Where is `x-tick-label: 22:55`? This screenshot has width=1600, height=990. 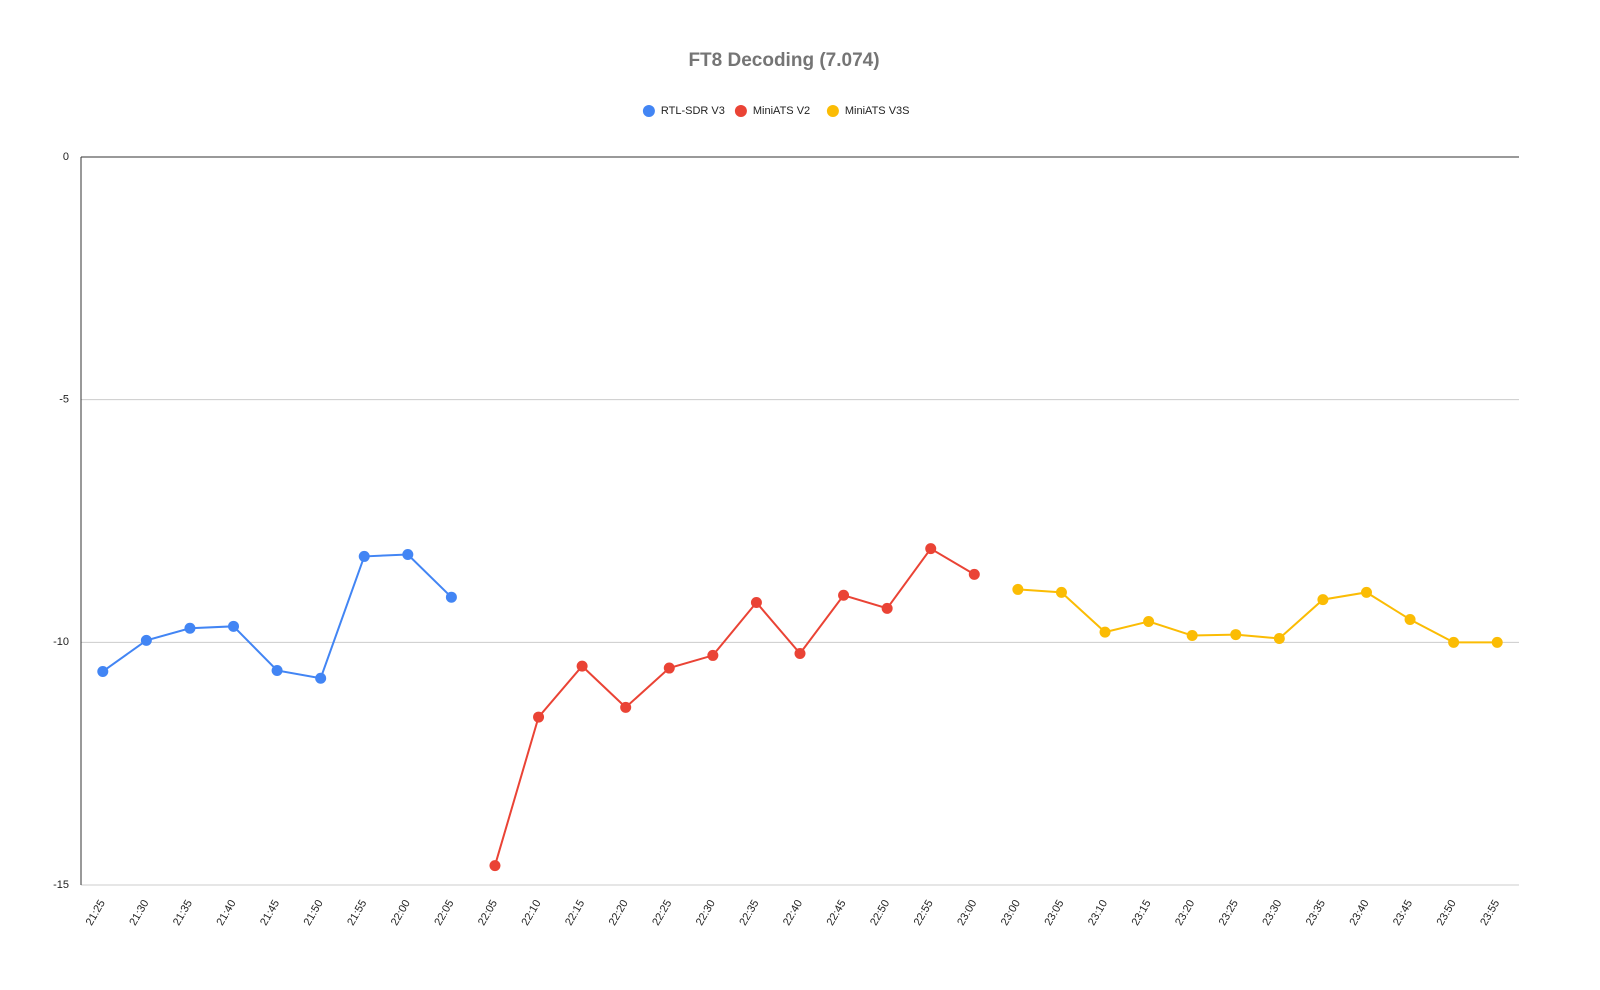 x-tick-label: 22:55 is located at coordinates (924, 913).